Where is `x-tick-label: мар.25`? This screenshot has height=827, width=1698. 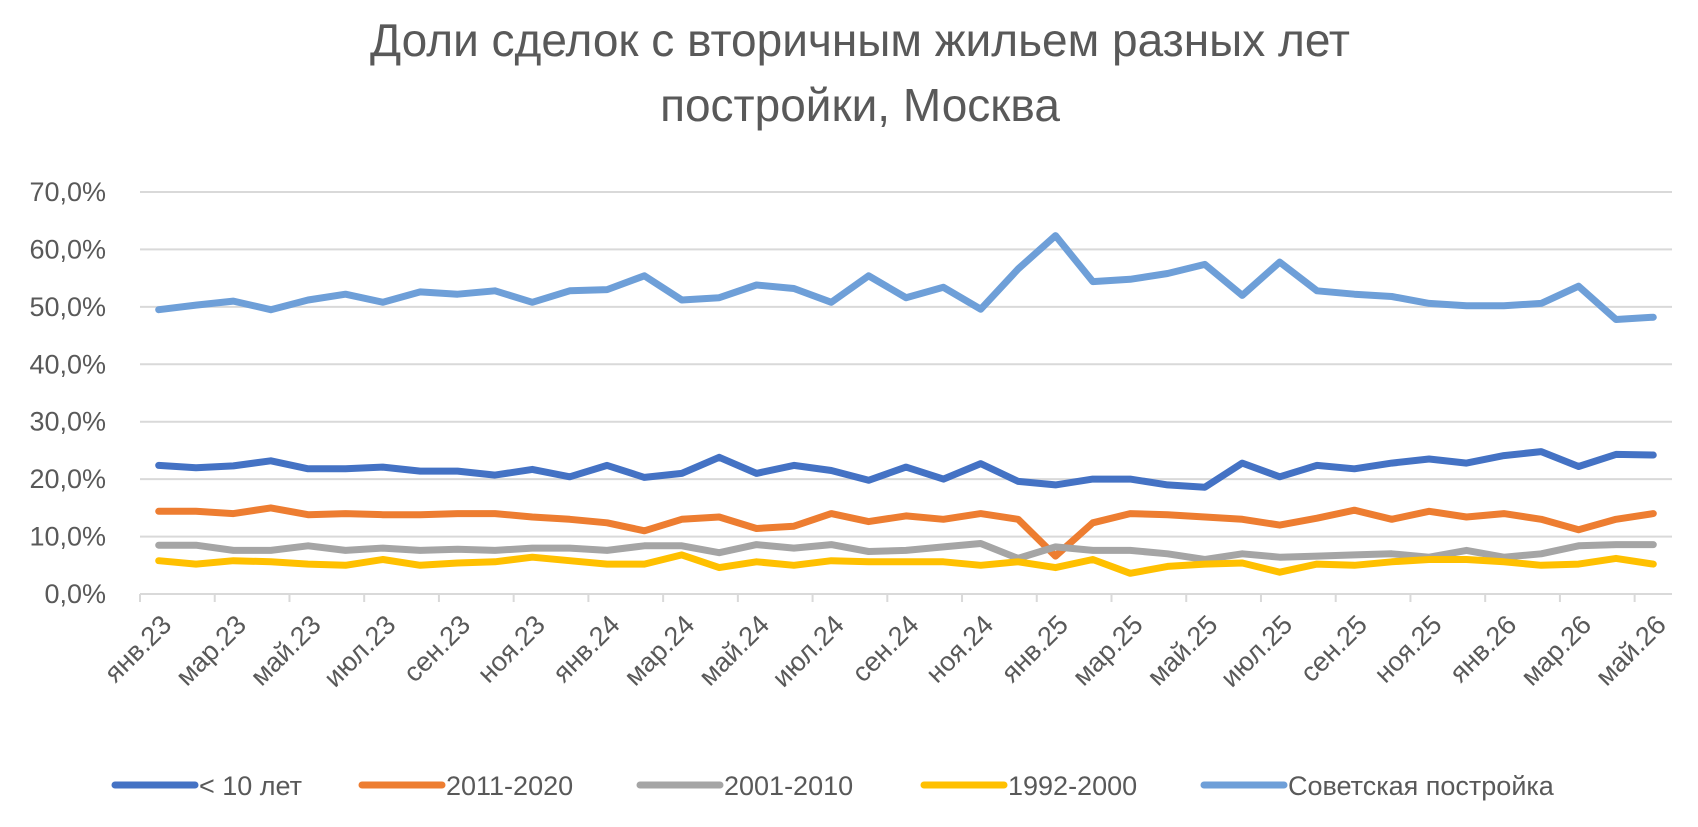
x-tick-label: мар.25 is located at coordinates (1108, 650).